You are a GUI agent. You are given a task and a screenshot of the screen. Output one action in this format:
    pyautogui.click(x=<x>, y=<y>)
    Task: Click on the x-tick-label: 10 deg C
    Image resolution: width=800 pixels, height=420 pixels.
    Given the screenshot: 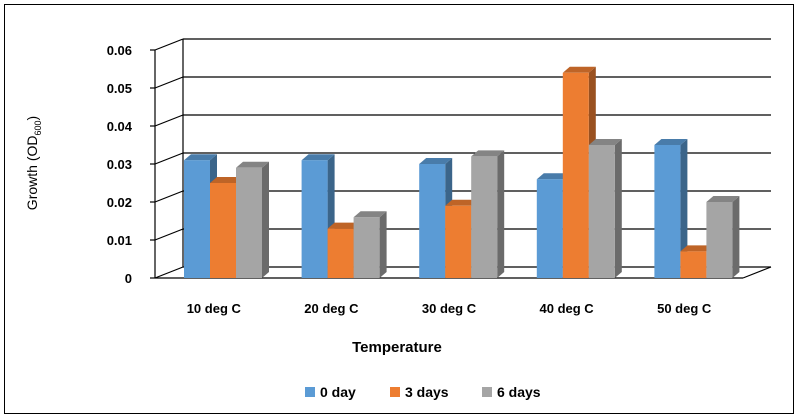 What is the action you would take?
    pyautogui.click(x=214, y=308)
    